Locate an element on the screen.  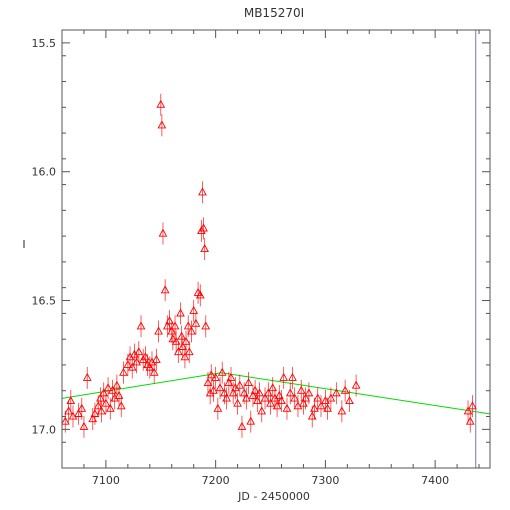
model-line is located at coordinates (276, 393).